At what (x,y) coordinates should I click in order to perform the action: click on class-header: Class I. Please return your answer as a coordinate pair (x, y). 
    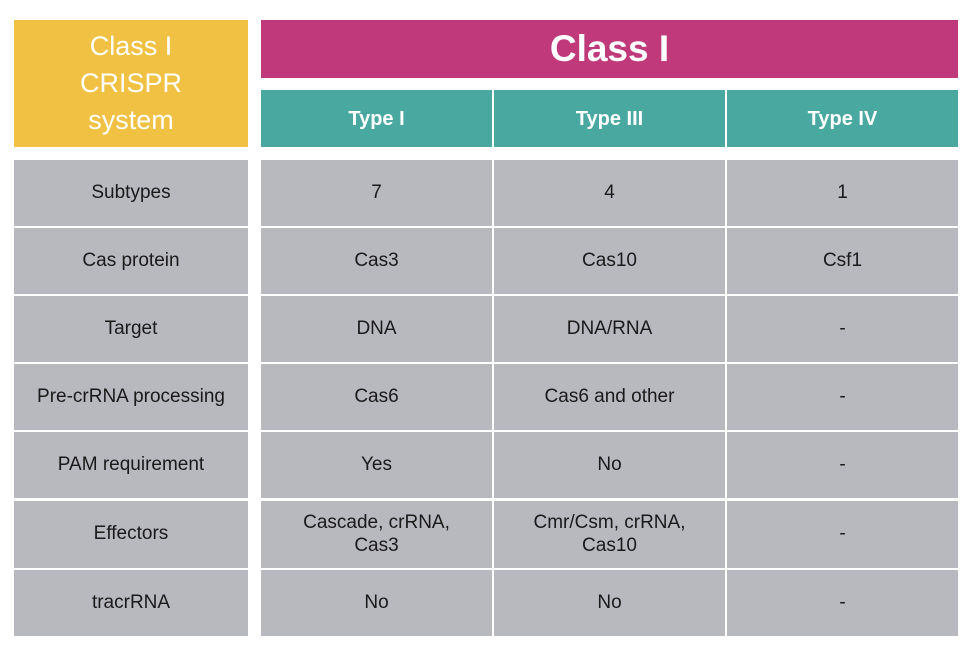
    Looking at the image, I should click on (609, 49).